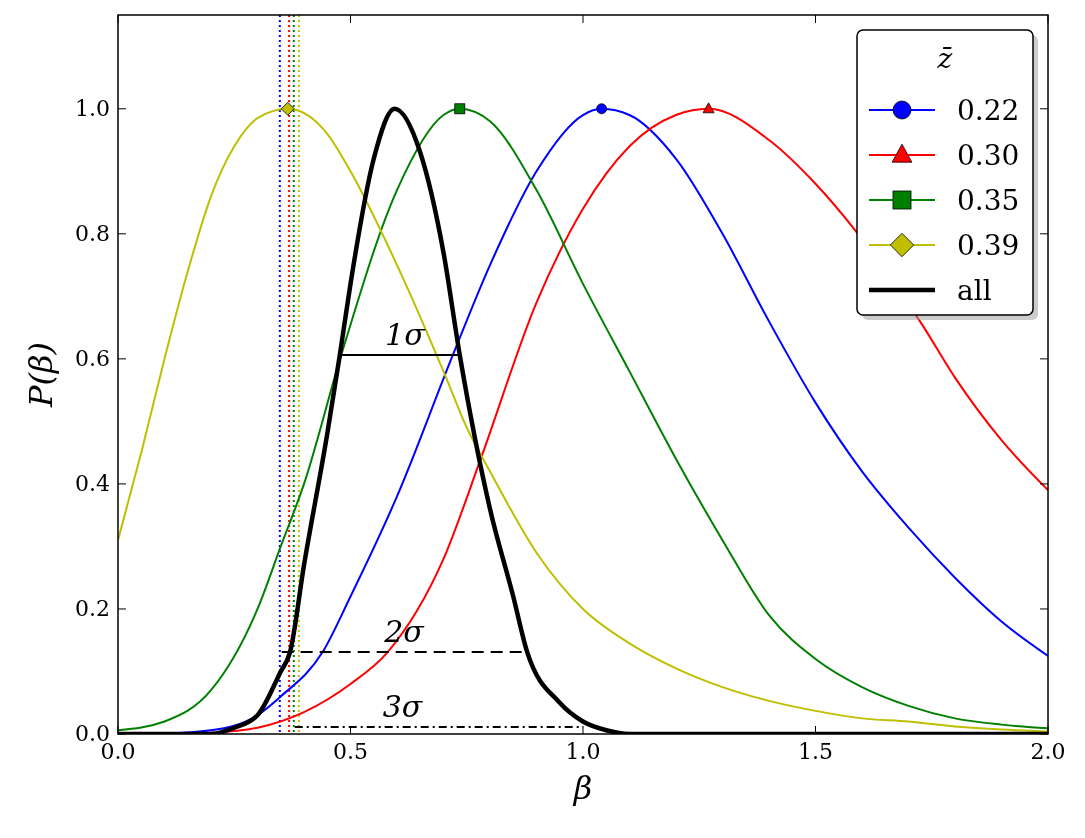  Describe the element at coordinates (988, 110) in the screenshot. I see `legend-label: 0.22` at that location.